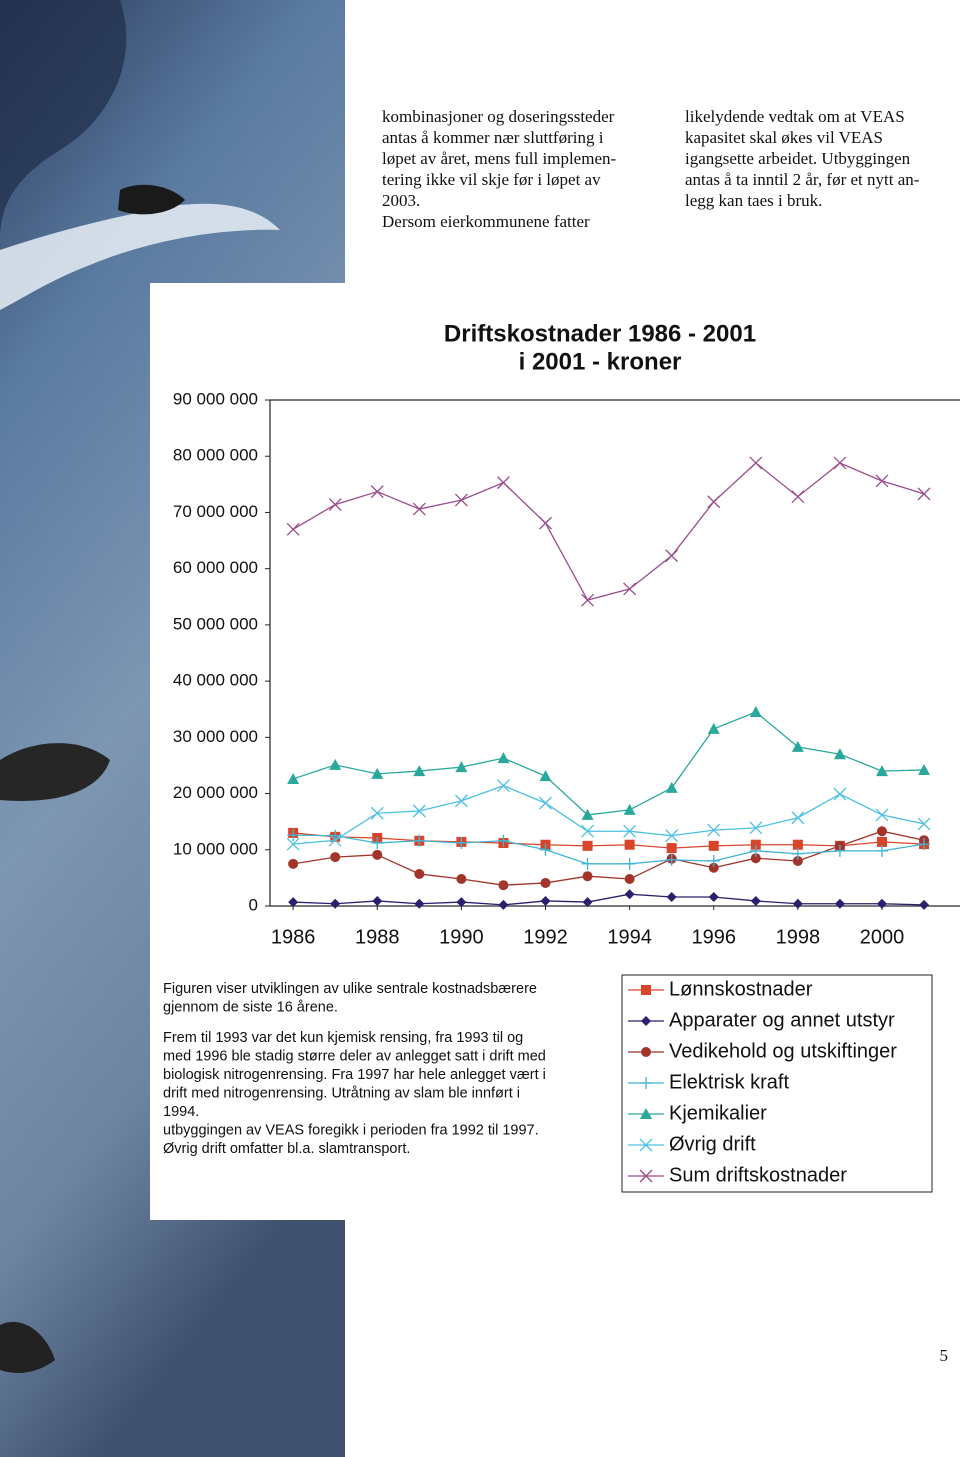  Describe the element at coordinates (795, 116) in the screenshot. I see `body-text-line: likelydende vedtak om at VEAS` at that location.